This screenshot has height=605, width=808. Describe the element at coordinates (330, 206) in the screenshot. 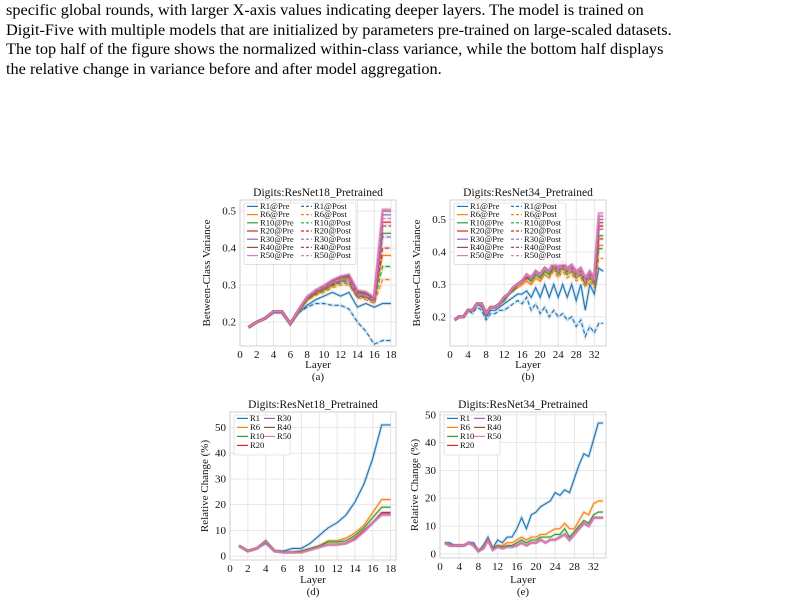

I see `legend-label: R1@Post` at that location.